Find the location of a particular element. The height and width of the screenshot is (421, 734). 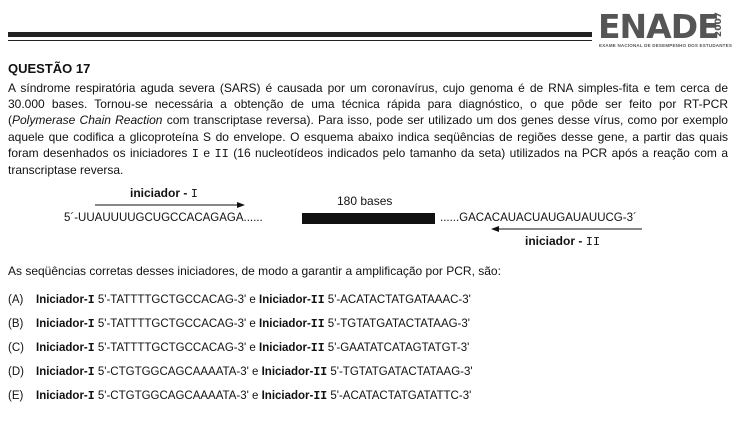

primer-ii-seq: 5'-GAATATCATAGTATGT-3' is located at coordinates (397, 348).